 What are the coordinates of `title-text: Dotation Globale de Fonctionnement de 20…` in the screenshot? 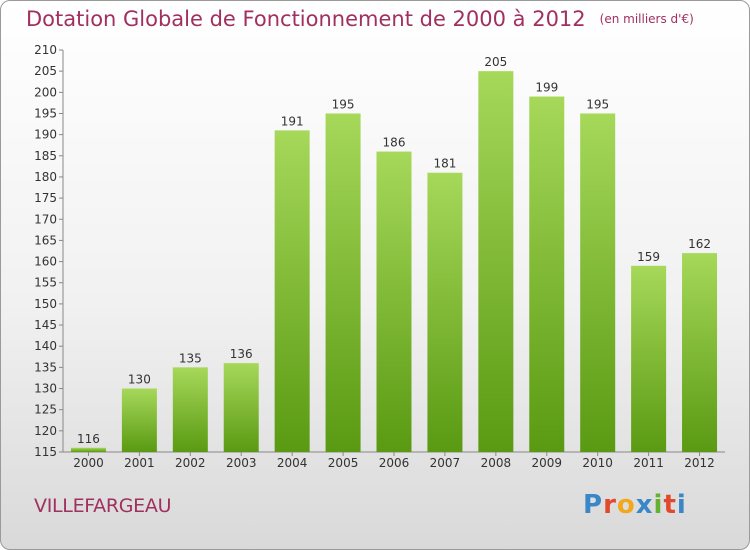 It's located at (306, 19).